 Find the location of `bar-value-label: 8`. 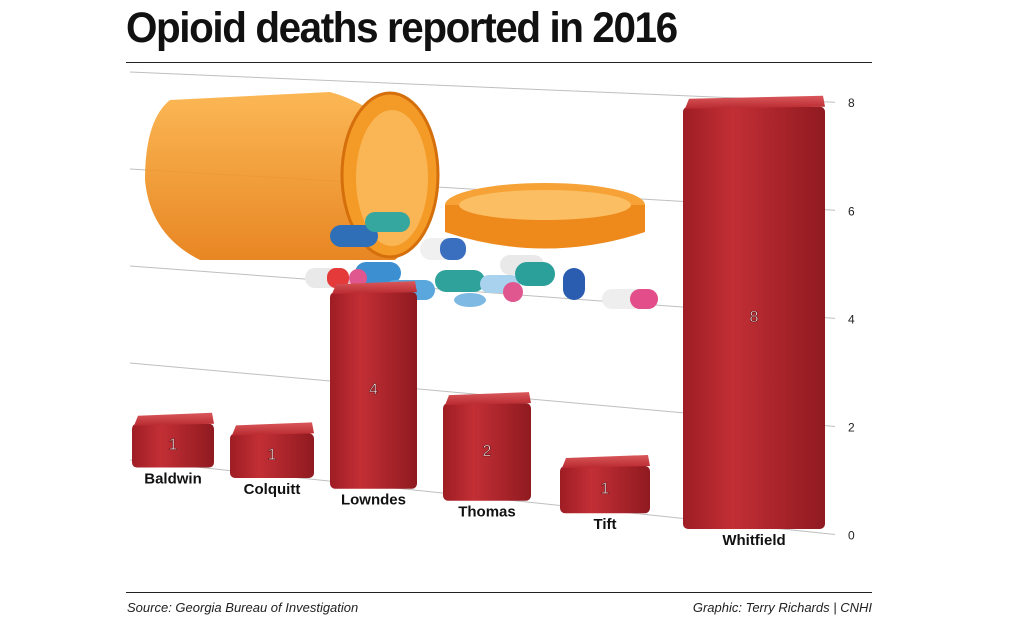

bar-value-label: 8 is located at coordinates (754, 317).